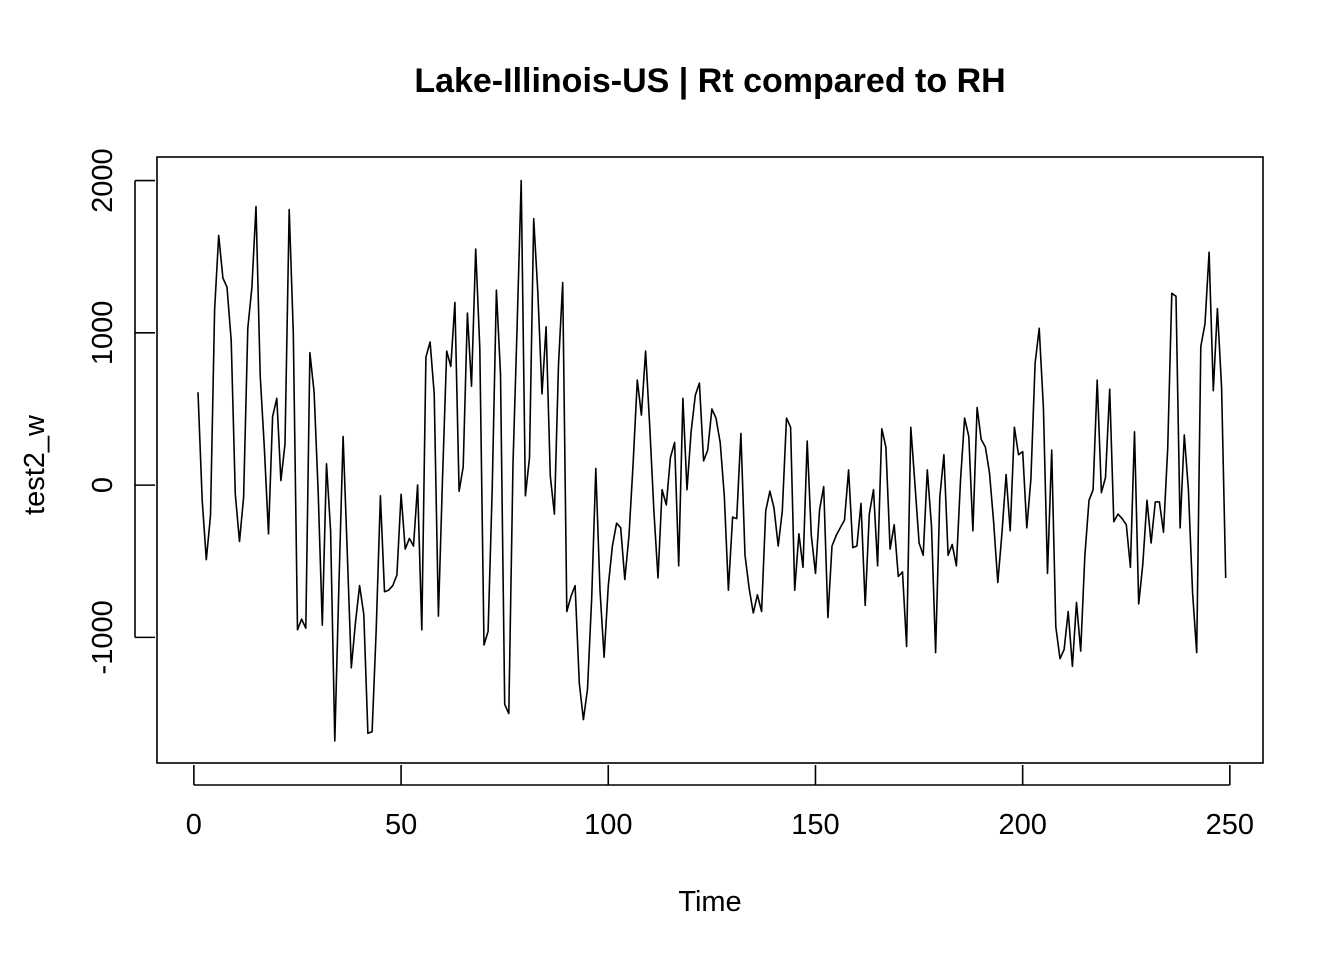  I want to click on x-tick-label: 50, so click(401, 825).